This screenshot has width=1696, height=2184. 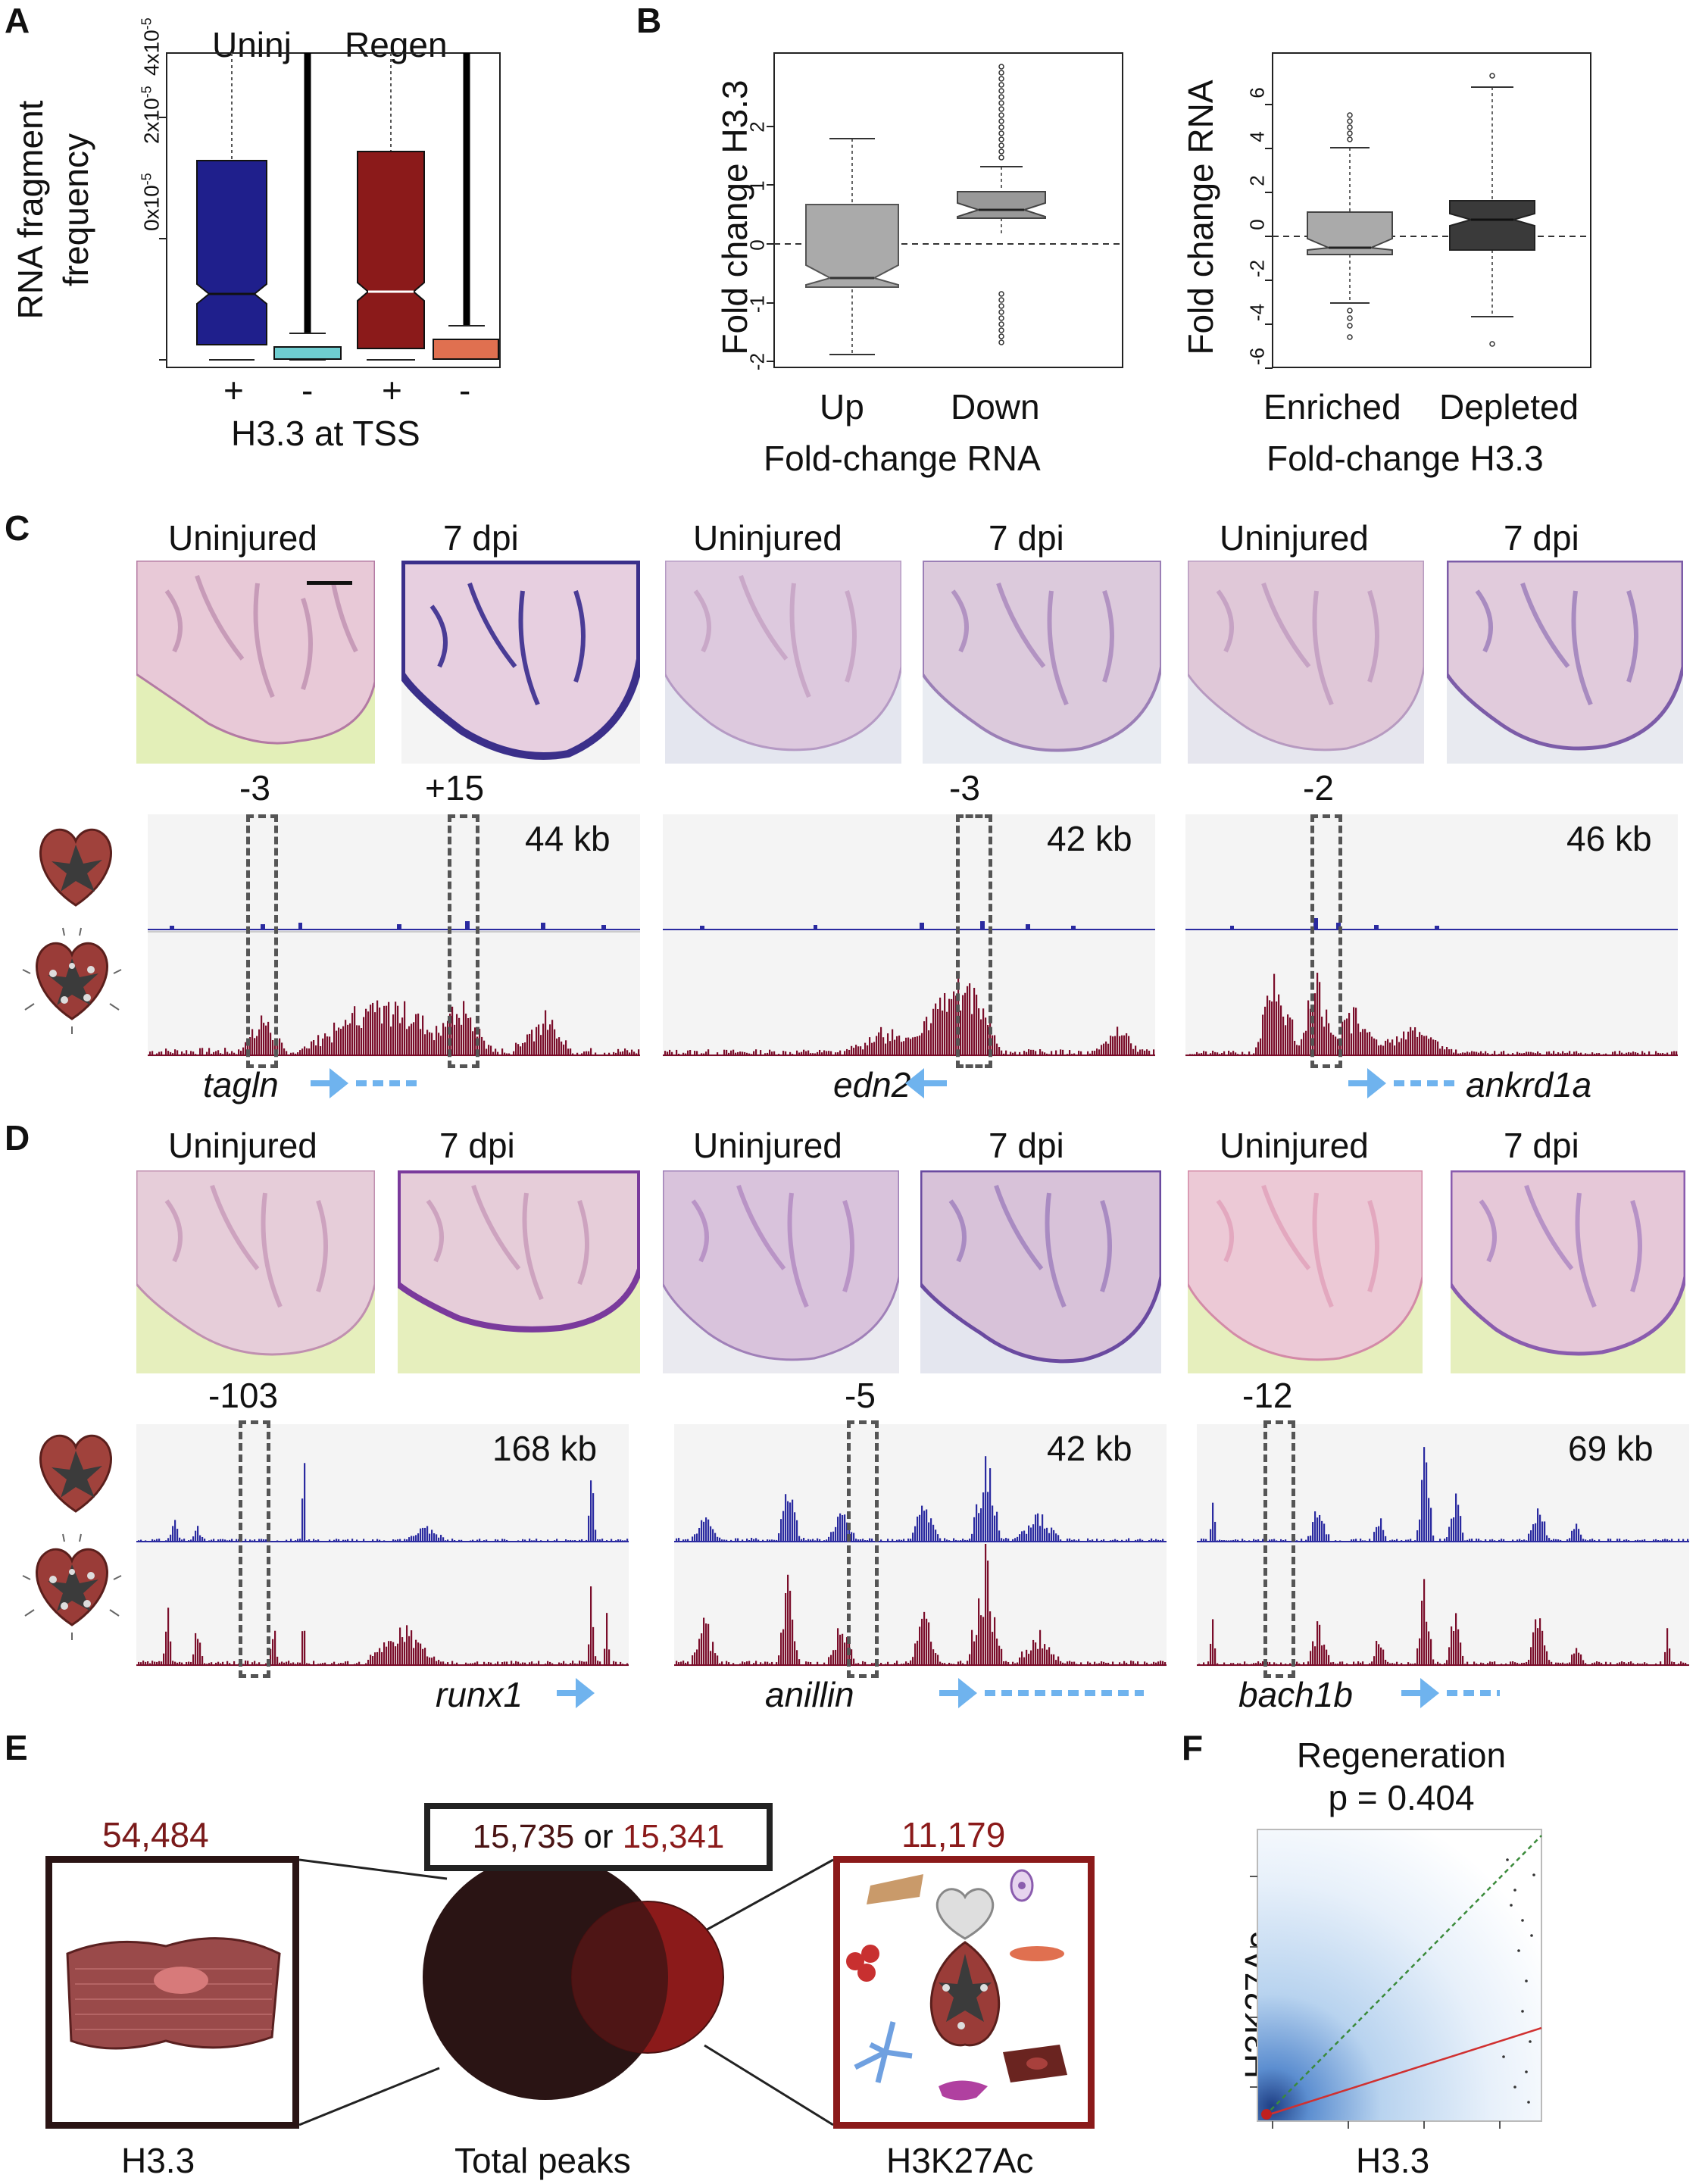 I want to click on e-right-count: 11,179, so click(x=953, y=1834).